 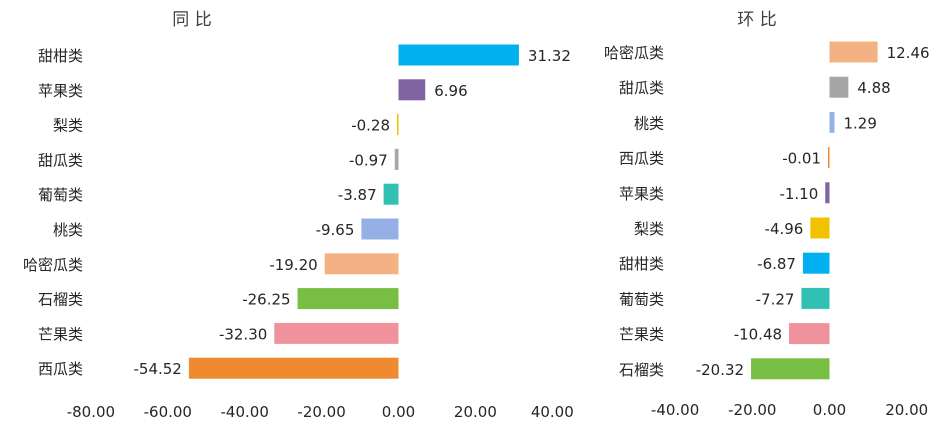 What do you see at coordinates (641, 88) in the screenshot?
I see `mom-category-label: 甜瓜类` at bounding box center [641, 88].